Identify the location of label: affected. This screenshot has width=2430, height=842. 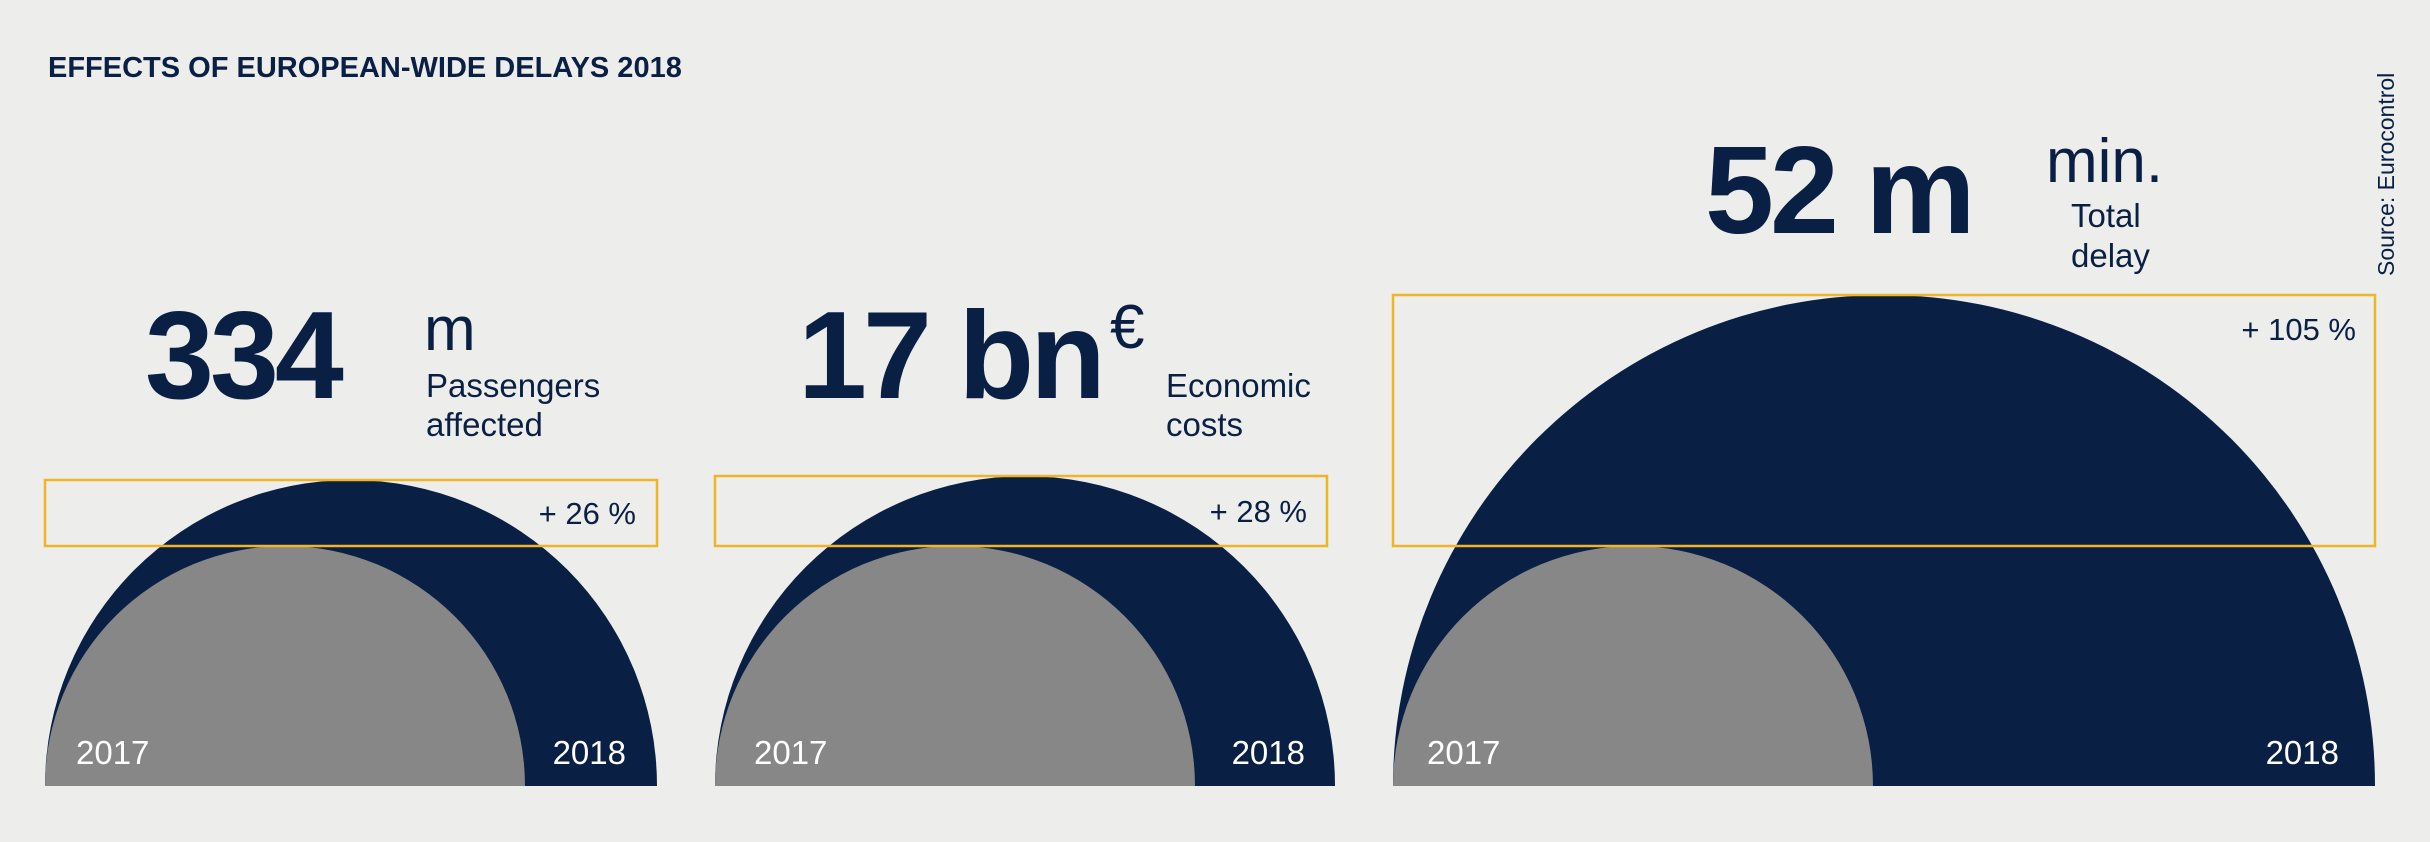
(484, 424).